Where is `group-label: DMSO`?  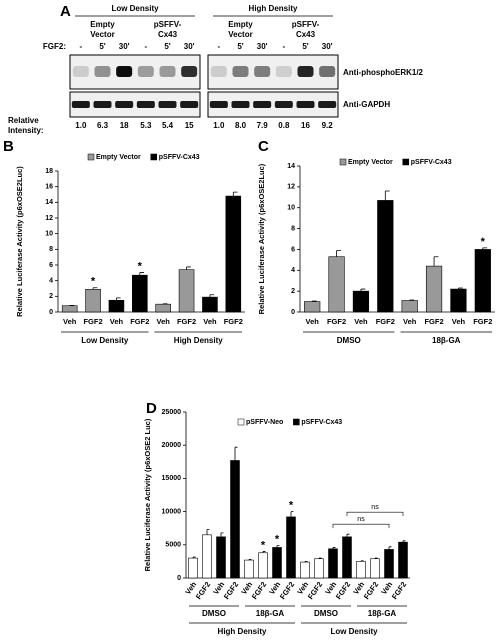 group-label: DMSO is located at coordinates (326, 613).